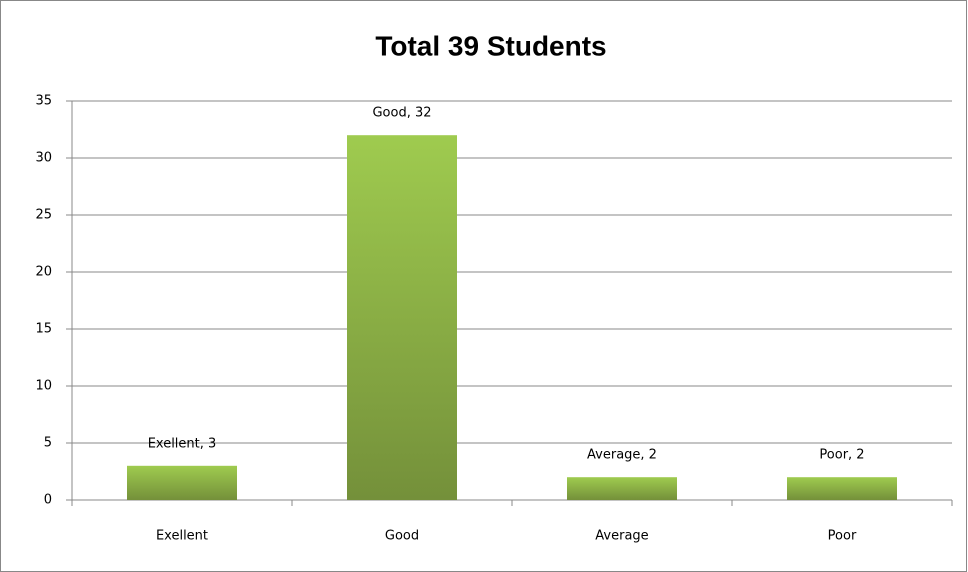 This screenshot has height=572, width=968. I want to click on x-tick-label: Exellent, so click(182, 536).